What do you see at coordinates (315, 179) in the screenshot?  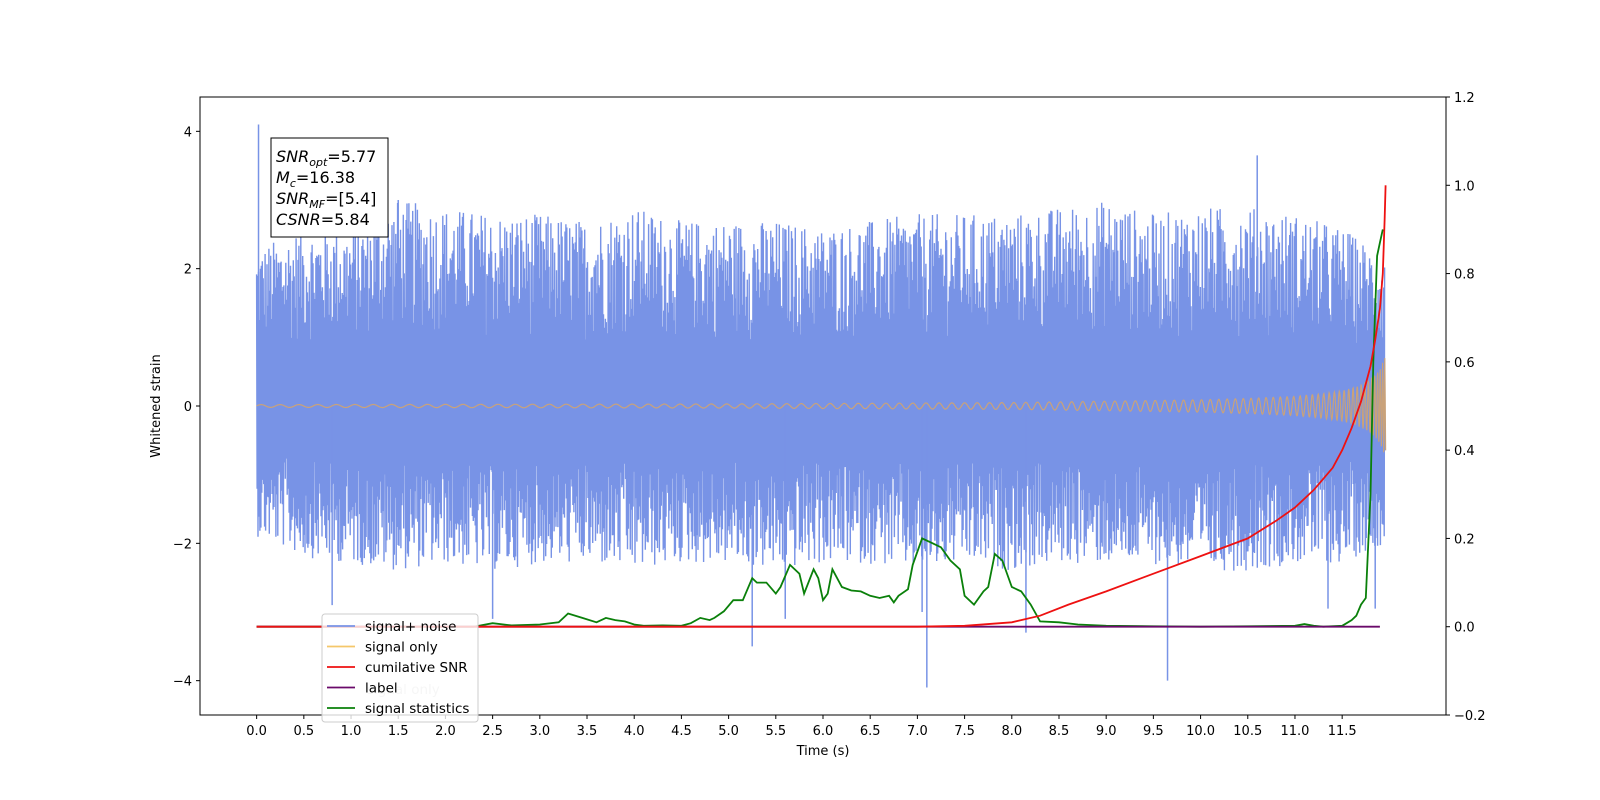 I see `annotation-line: Mc=16.38` at bounding box center [315, 179].